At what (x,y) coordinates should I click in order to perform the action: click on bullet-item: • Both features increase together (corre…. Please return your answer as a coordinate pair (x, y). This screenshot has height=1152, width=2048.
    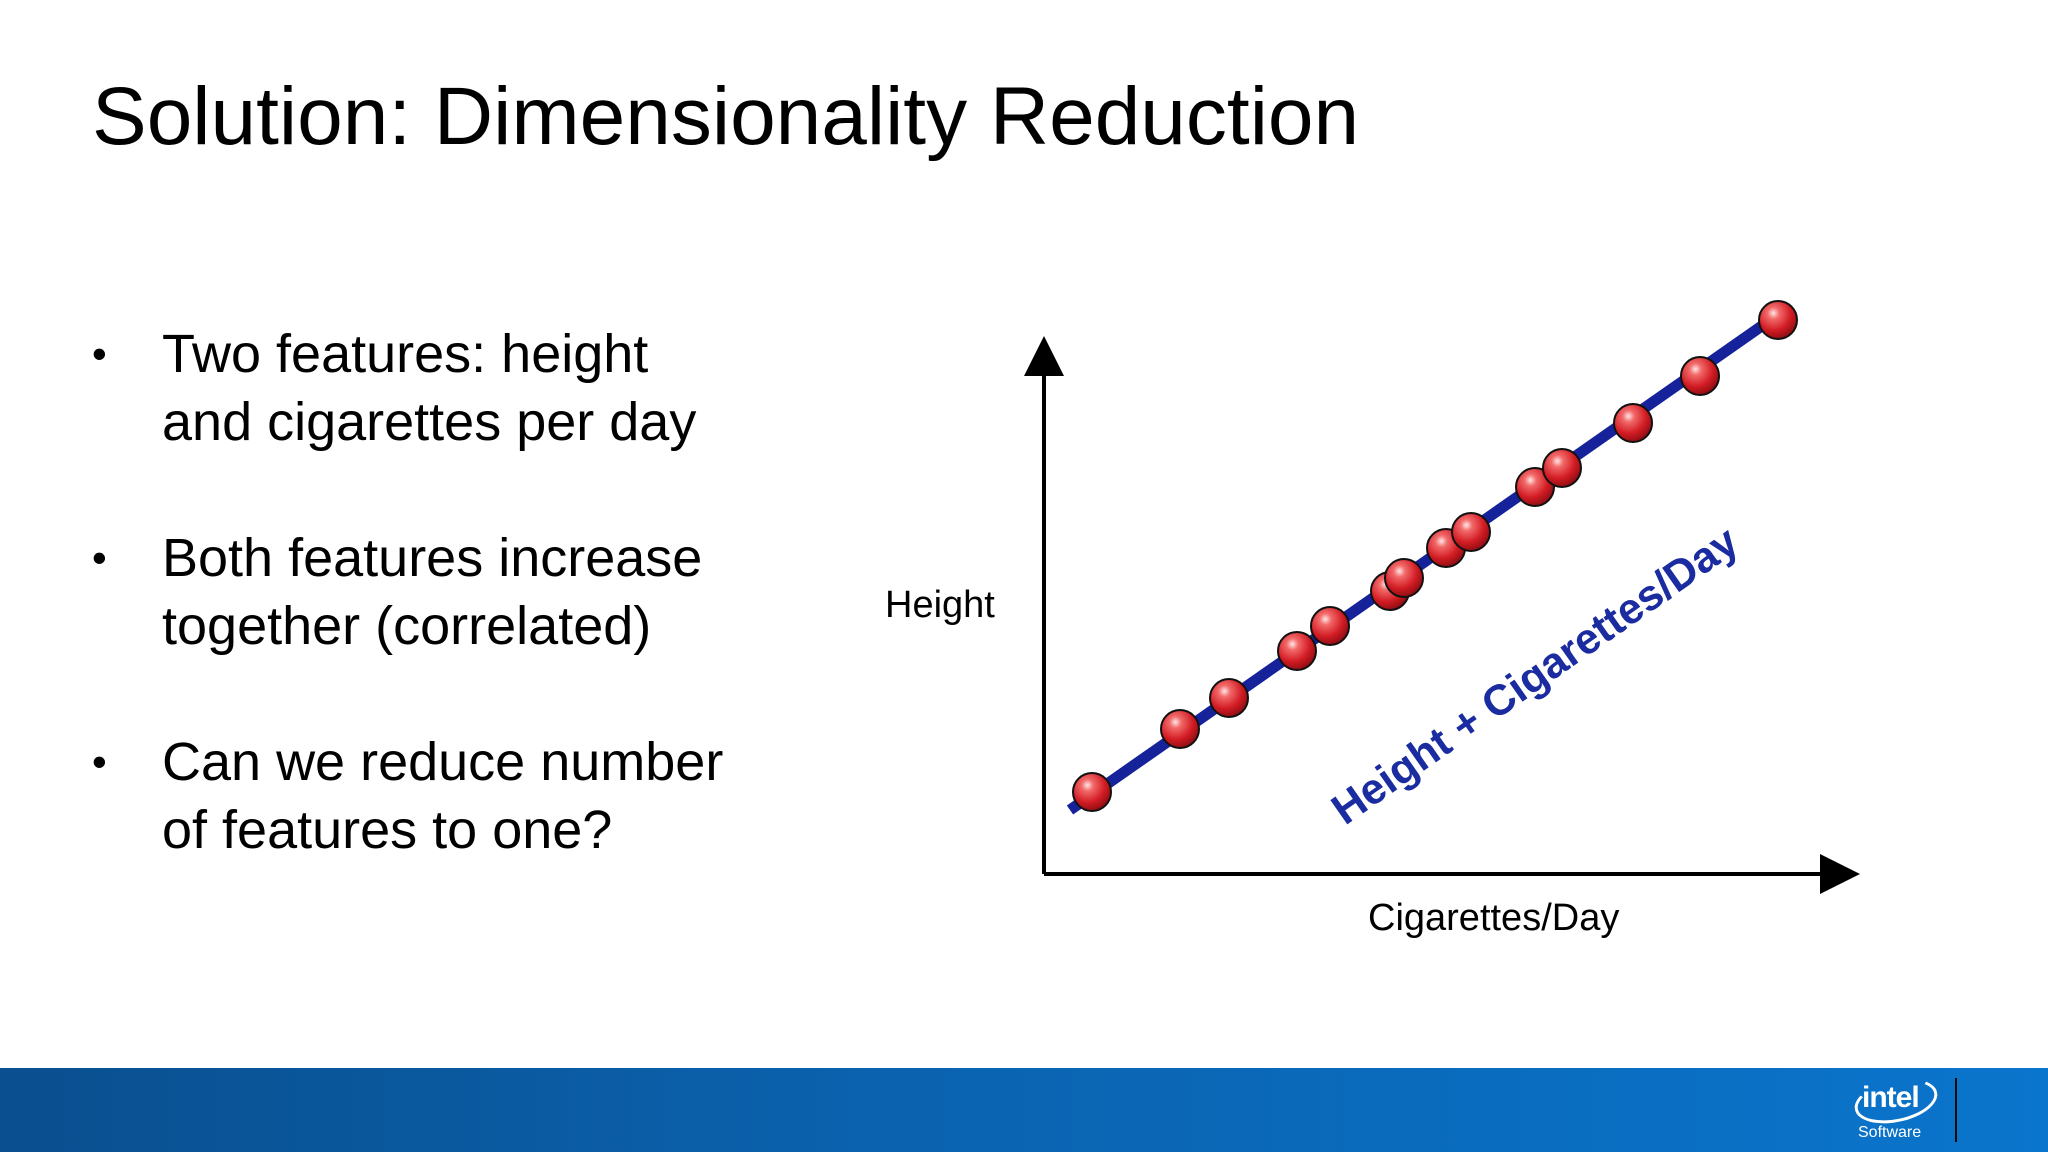
    Looking at the image, I should click on (452, 592).